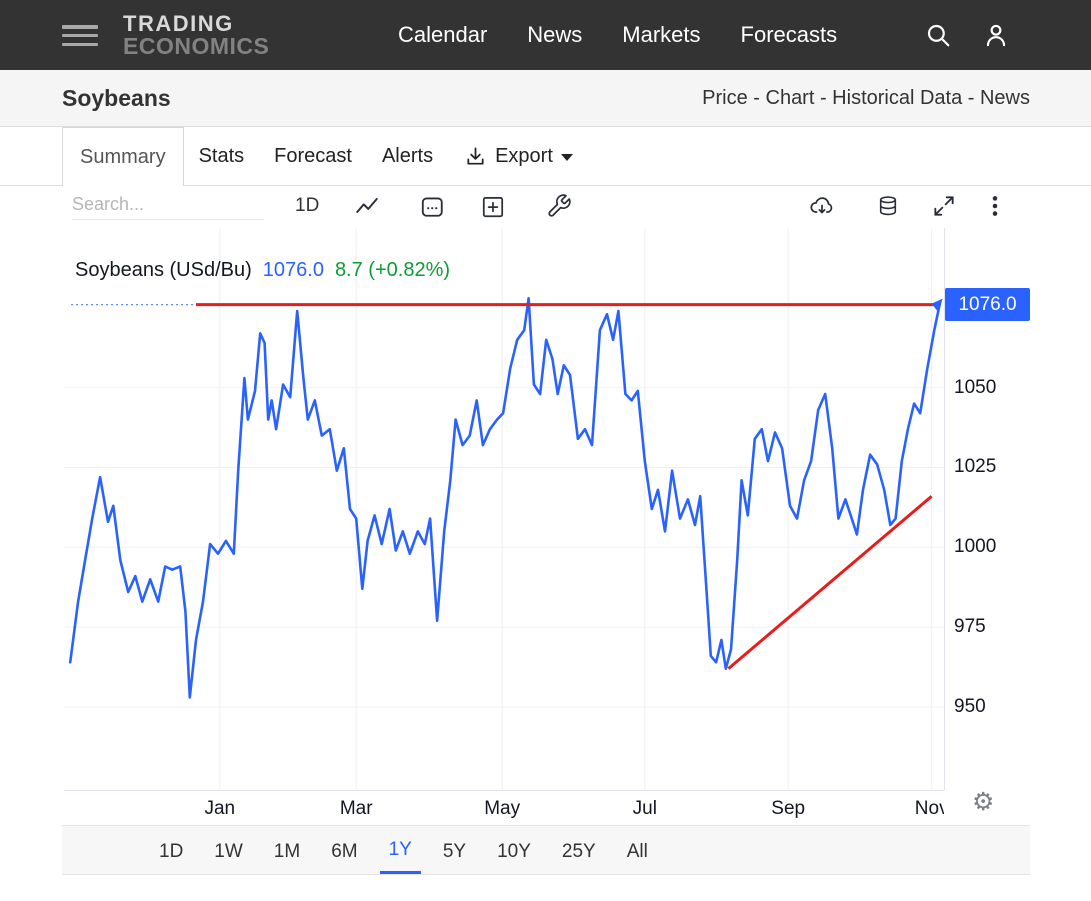 This screenshot has width=1091, height=901. I want to click on chart-toolbar: 1D, so click(546, 207).